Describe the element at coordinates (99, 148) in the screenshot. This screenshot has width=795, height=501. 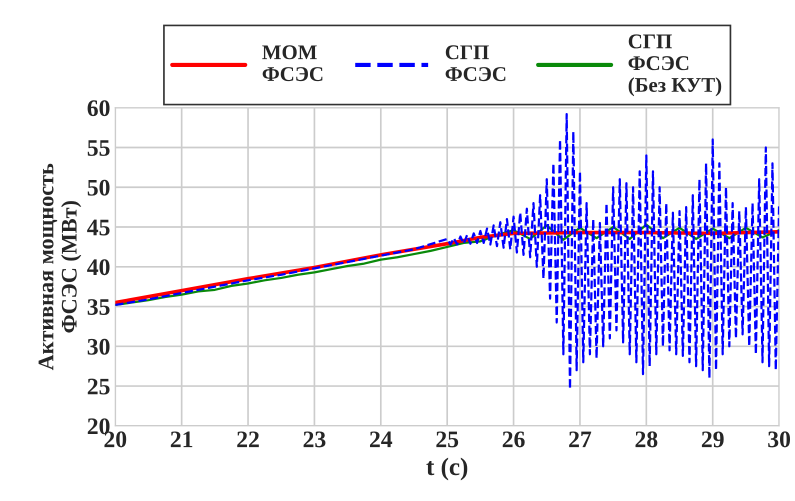
I see `y-tick-label: 55` at that location.